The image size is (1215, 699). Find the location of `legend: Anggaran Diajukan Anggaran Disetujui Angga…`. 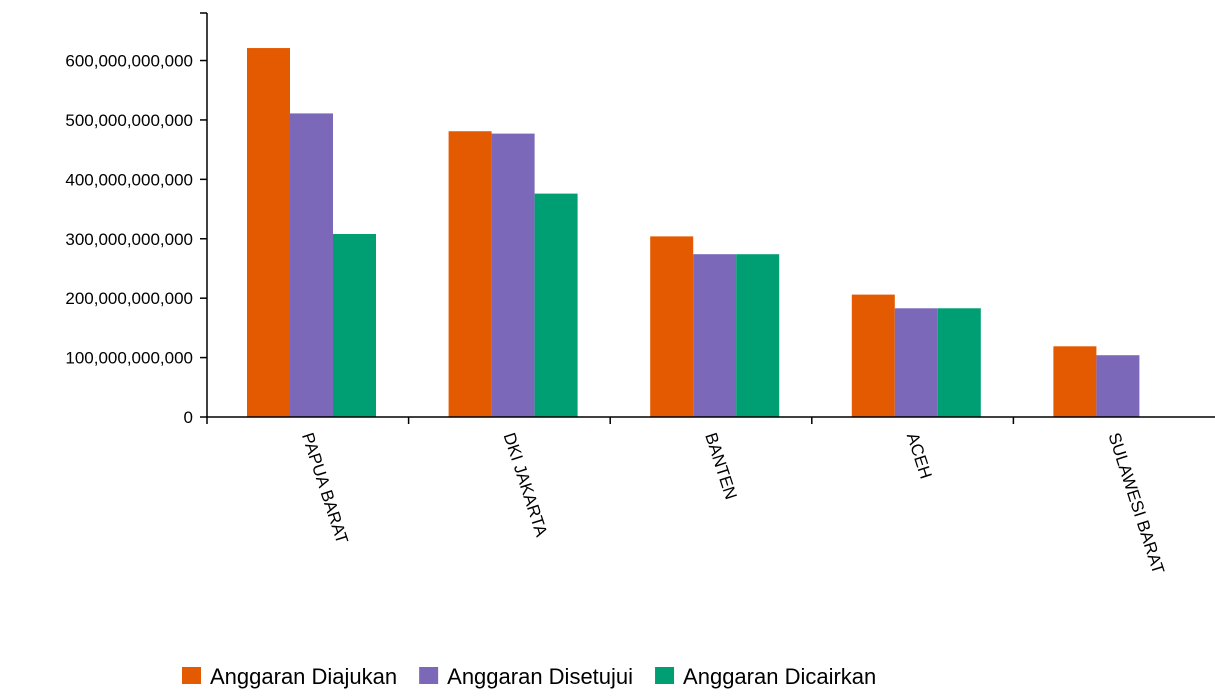

legend: Anggaran Diajukan Anggaran Disetujui Angga… is located at coordinates (529, 676).